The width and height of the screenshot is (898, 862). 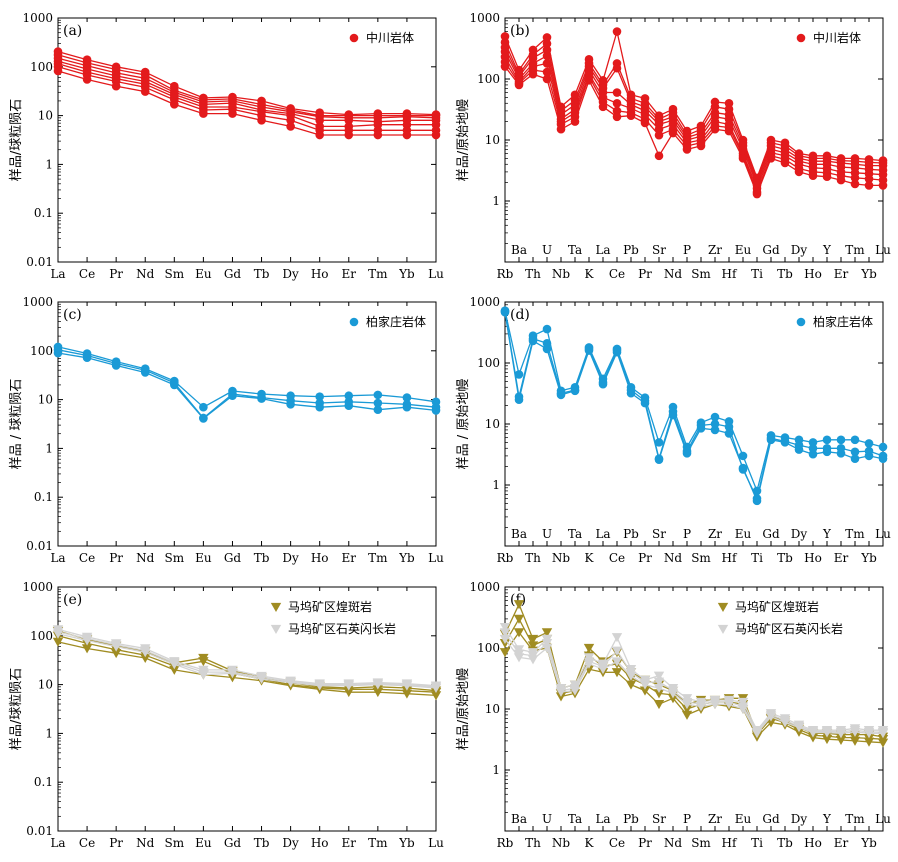 I want to click on y-tick-label: 1, so click(x=49, y=164).